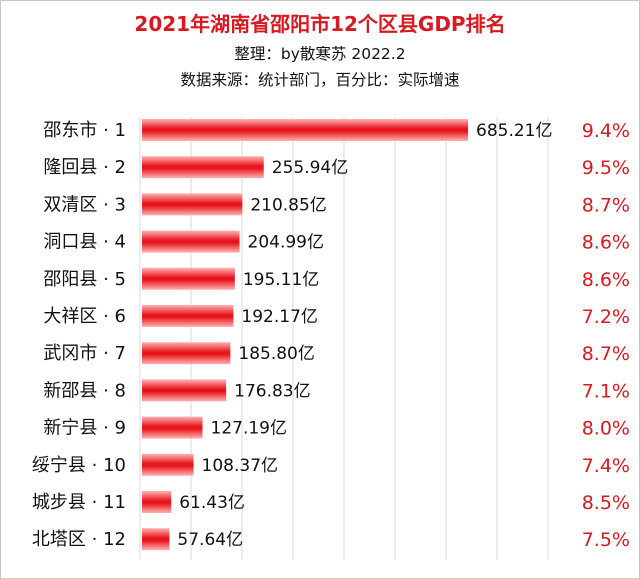 Image resolution: width=640 pixels, height=579 pixels. Describe the element at coordinates (84, 279) in the screenshot. I see `category-label: 邵阳县 · 5` at that location.